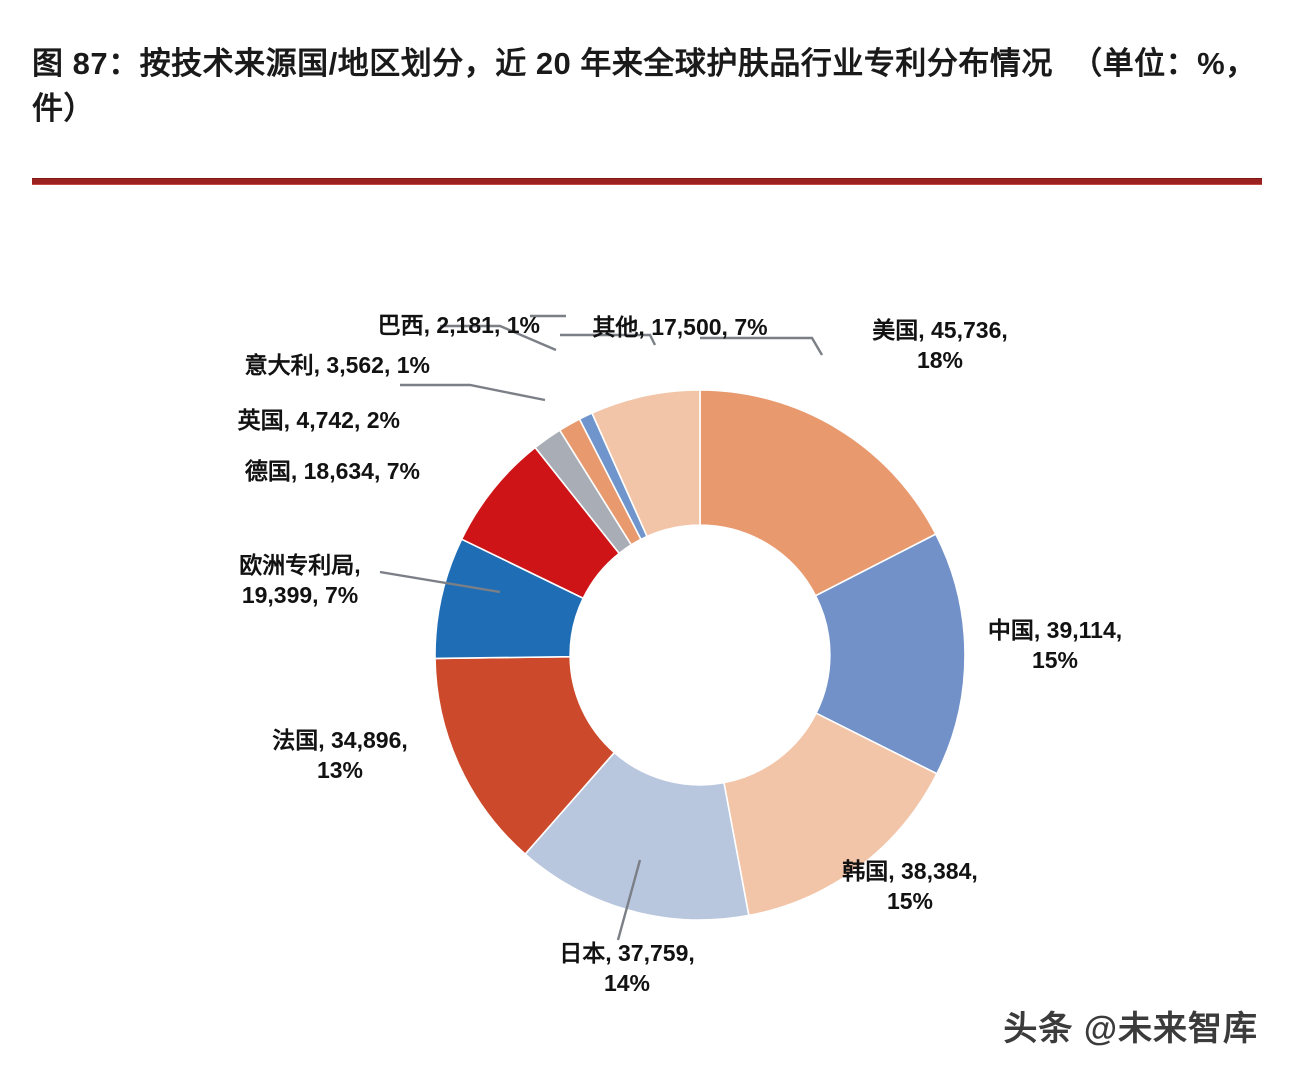  Describe the element at coordinates (318, 420) in the screenshot. I see `data-label-yingguo: 英国, 4,742, 2%` at that location.